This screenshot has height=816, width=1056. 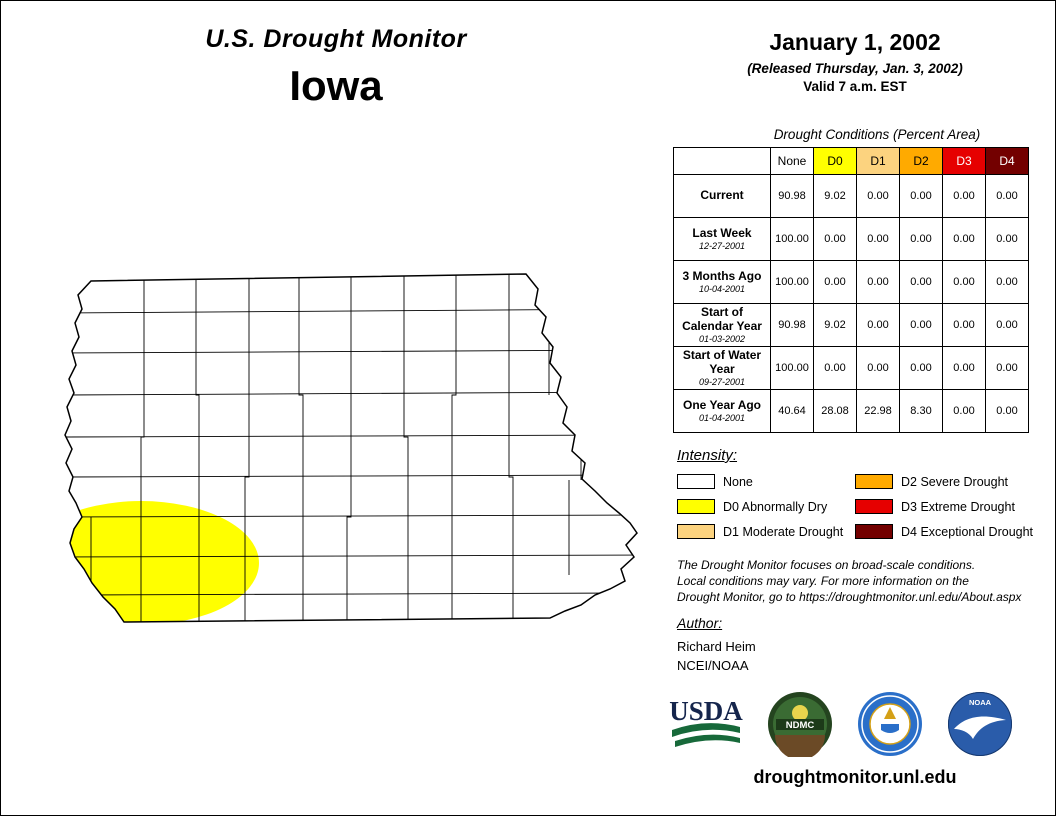 What do you see at coordinates (792, 411) in the screenshot?
I see `cell: 40.64` at bounding box center [792, 411].